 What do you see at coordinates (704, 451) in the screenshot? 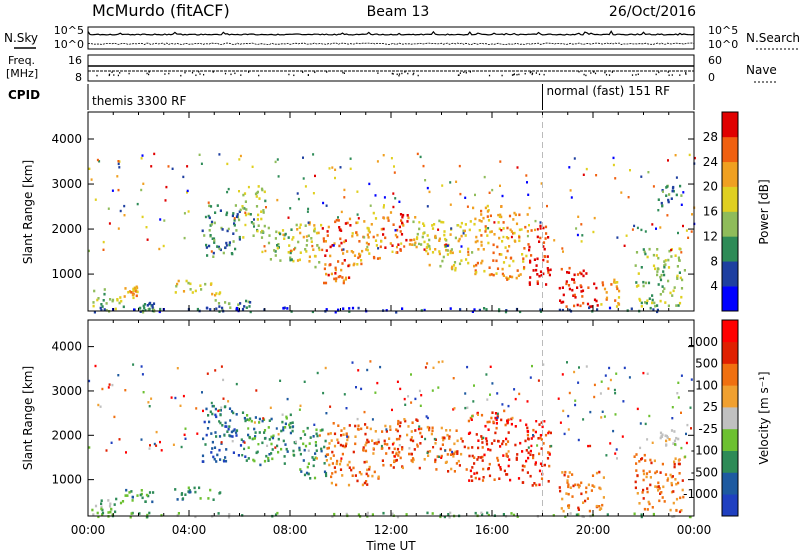
I see `velocity-colorbar-tick-label: -100` at bounding box center [704, 451].